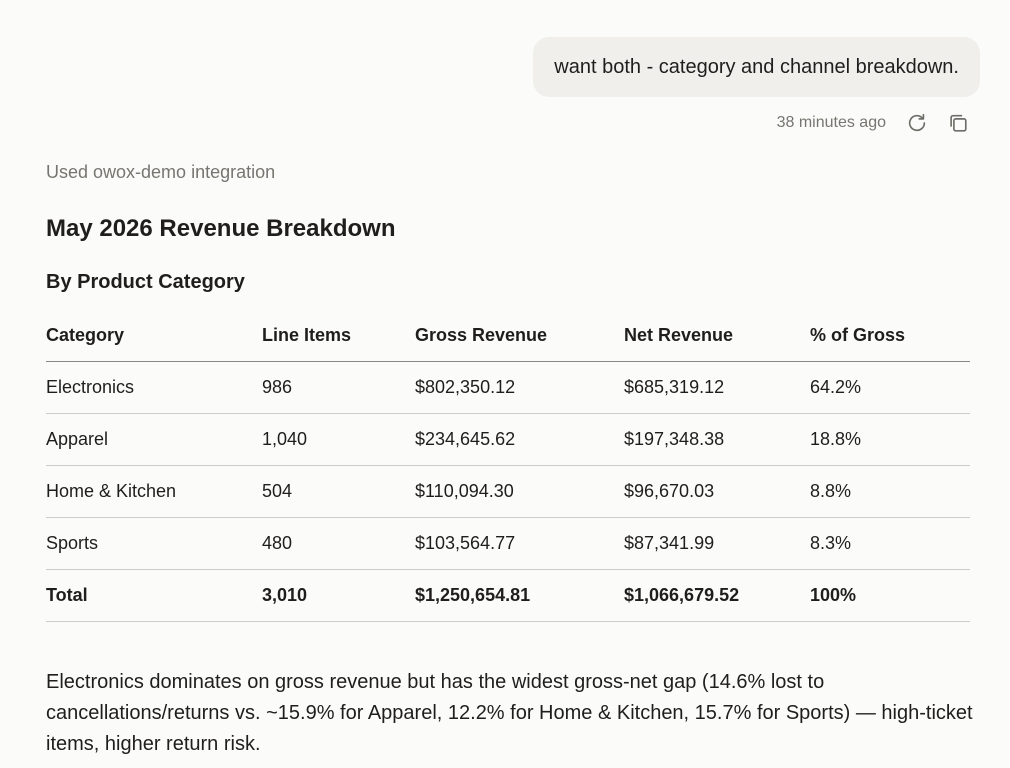 This screenshot has height=768, width=1010. I want to click on table-cell: $87,341.99, so click(717, 543).